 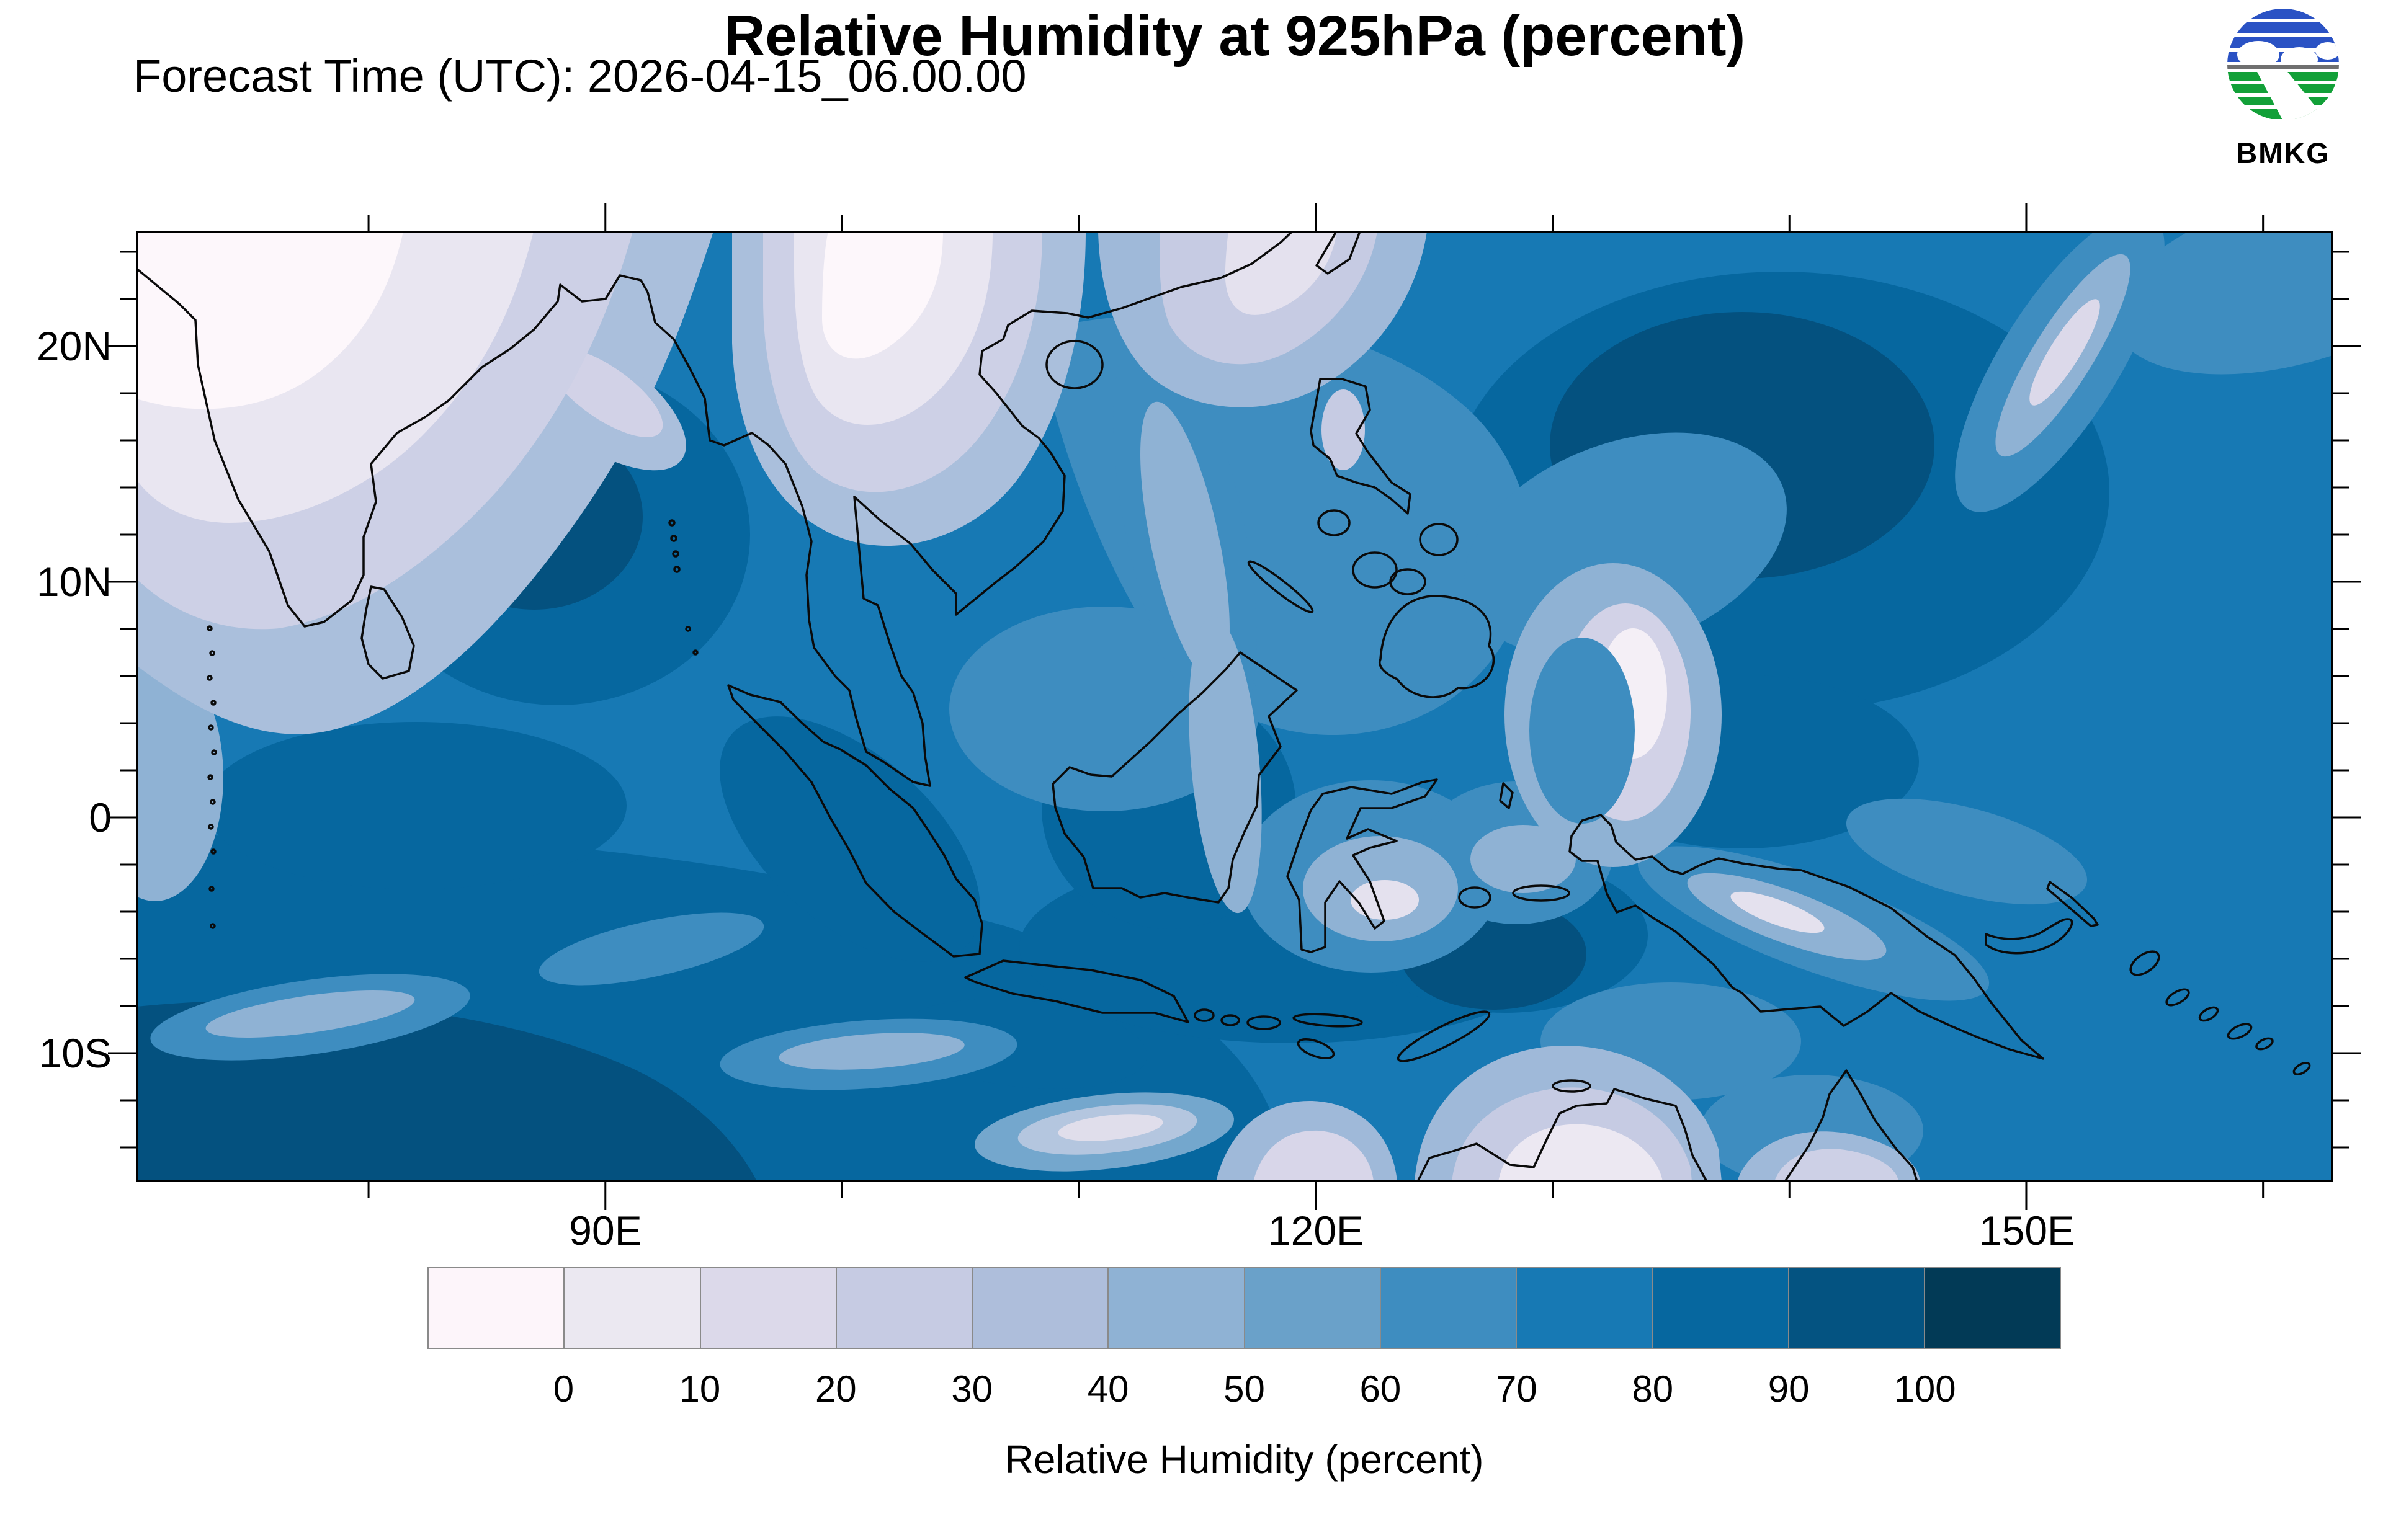 I want to click on colorbar-tick-label: 70, so click(x=1516, y=1389).